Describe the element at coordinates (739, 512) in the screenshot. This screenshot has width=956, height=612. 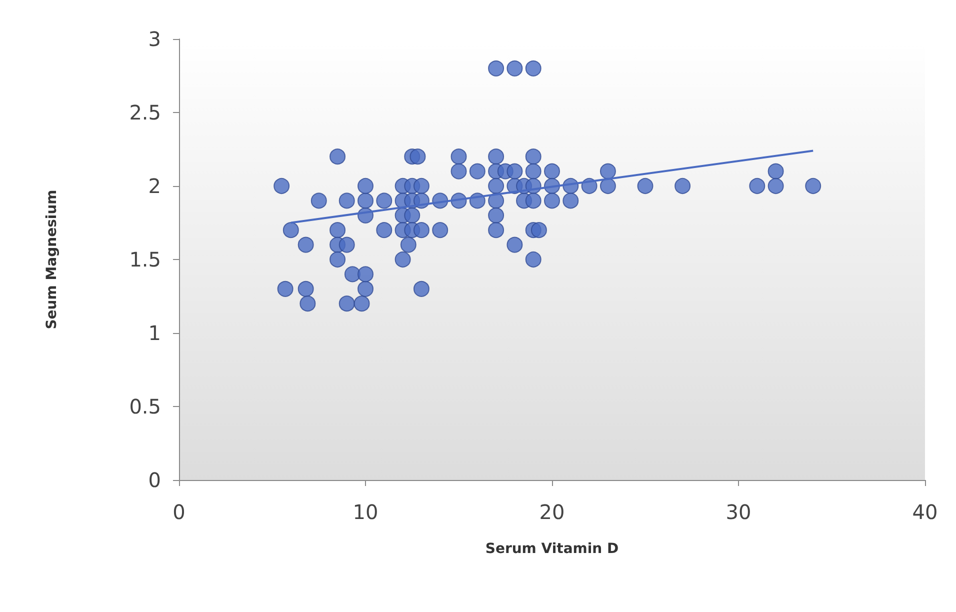
I see `x-tick-label: 30` at that location.